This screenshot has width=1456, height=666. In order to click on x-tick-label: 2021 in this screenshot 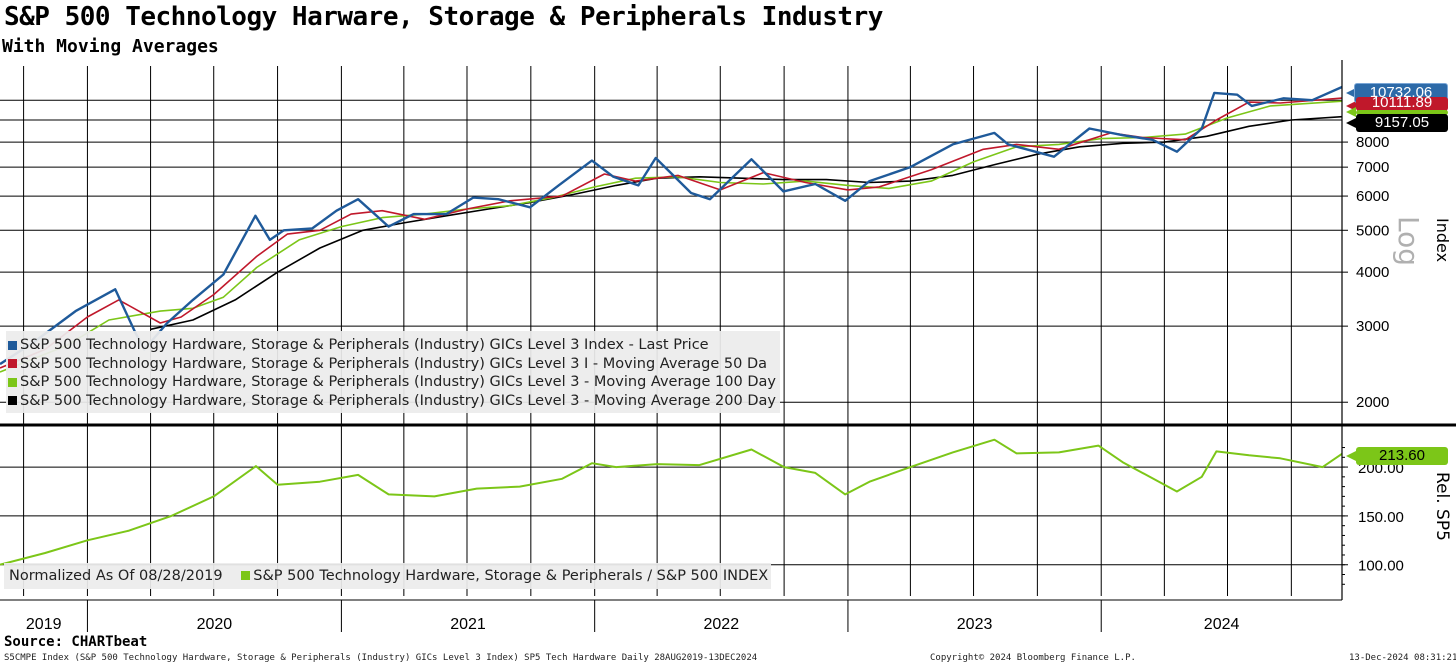, I will do `click(468, 624)`.